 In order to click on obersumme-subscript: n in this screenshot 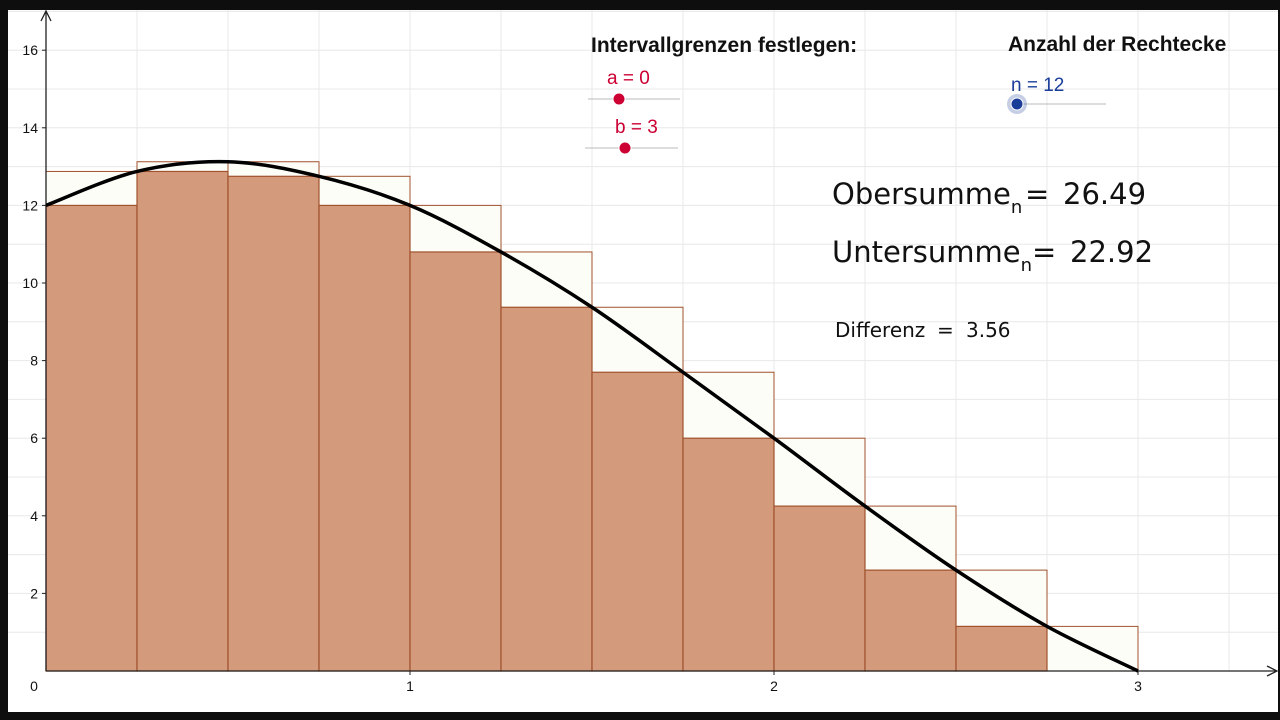, I will do `click(1016, 207)`.